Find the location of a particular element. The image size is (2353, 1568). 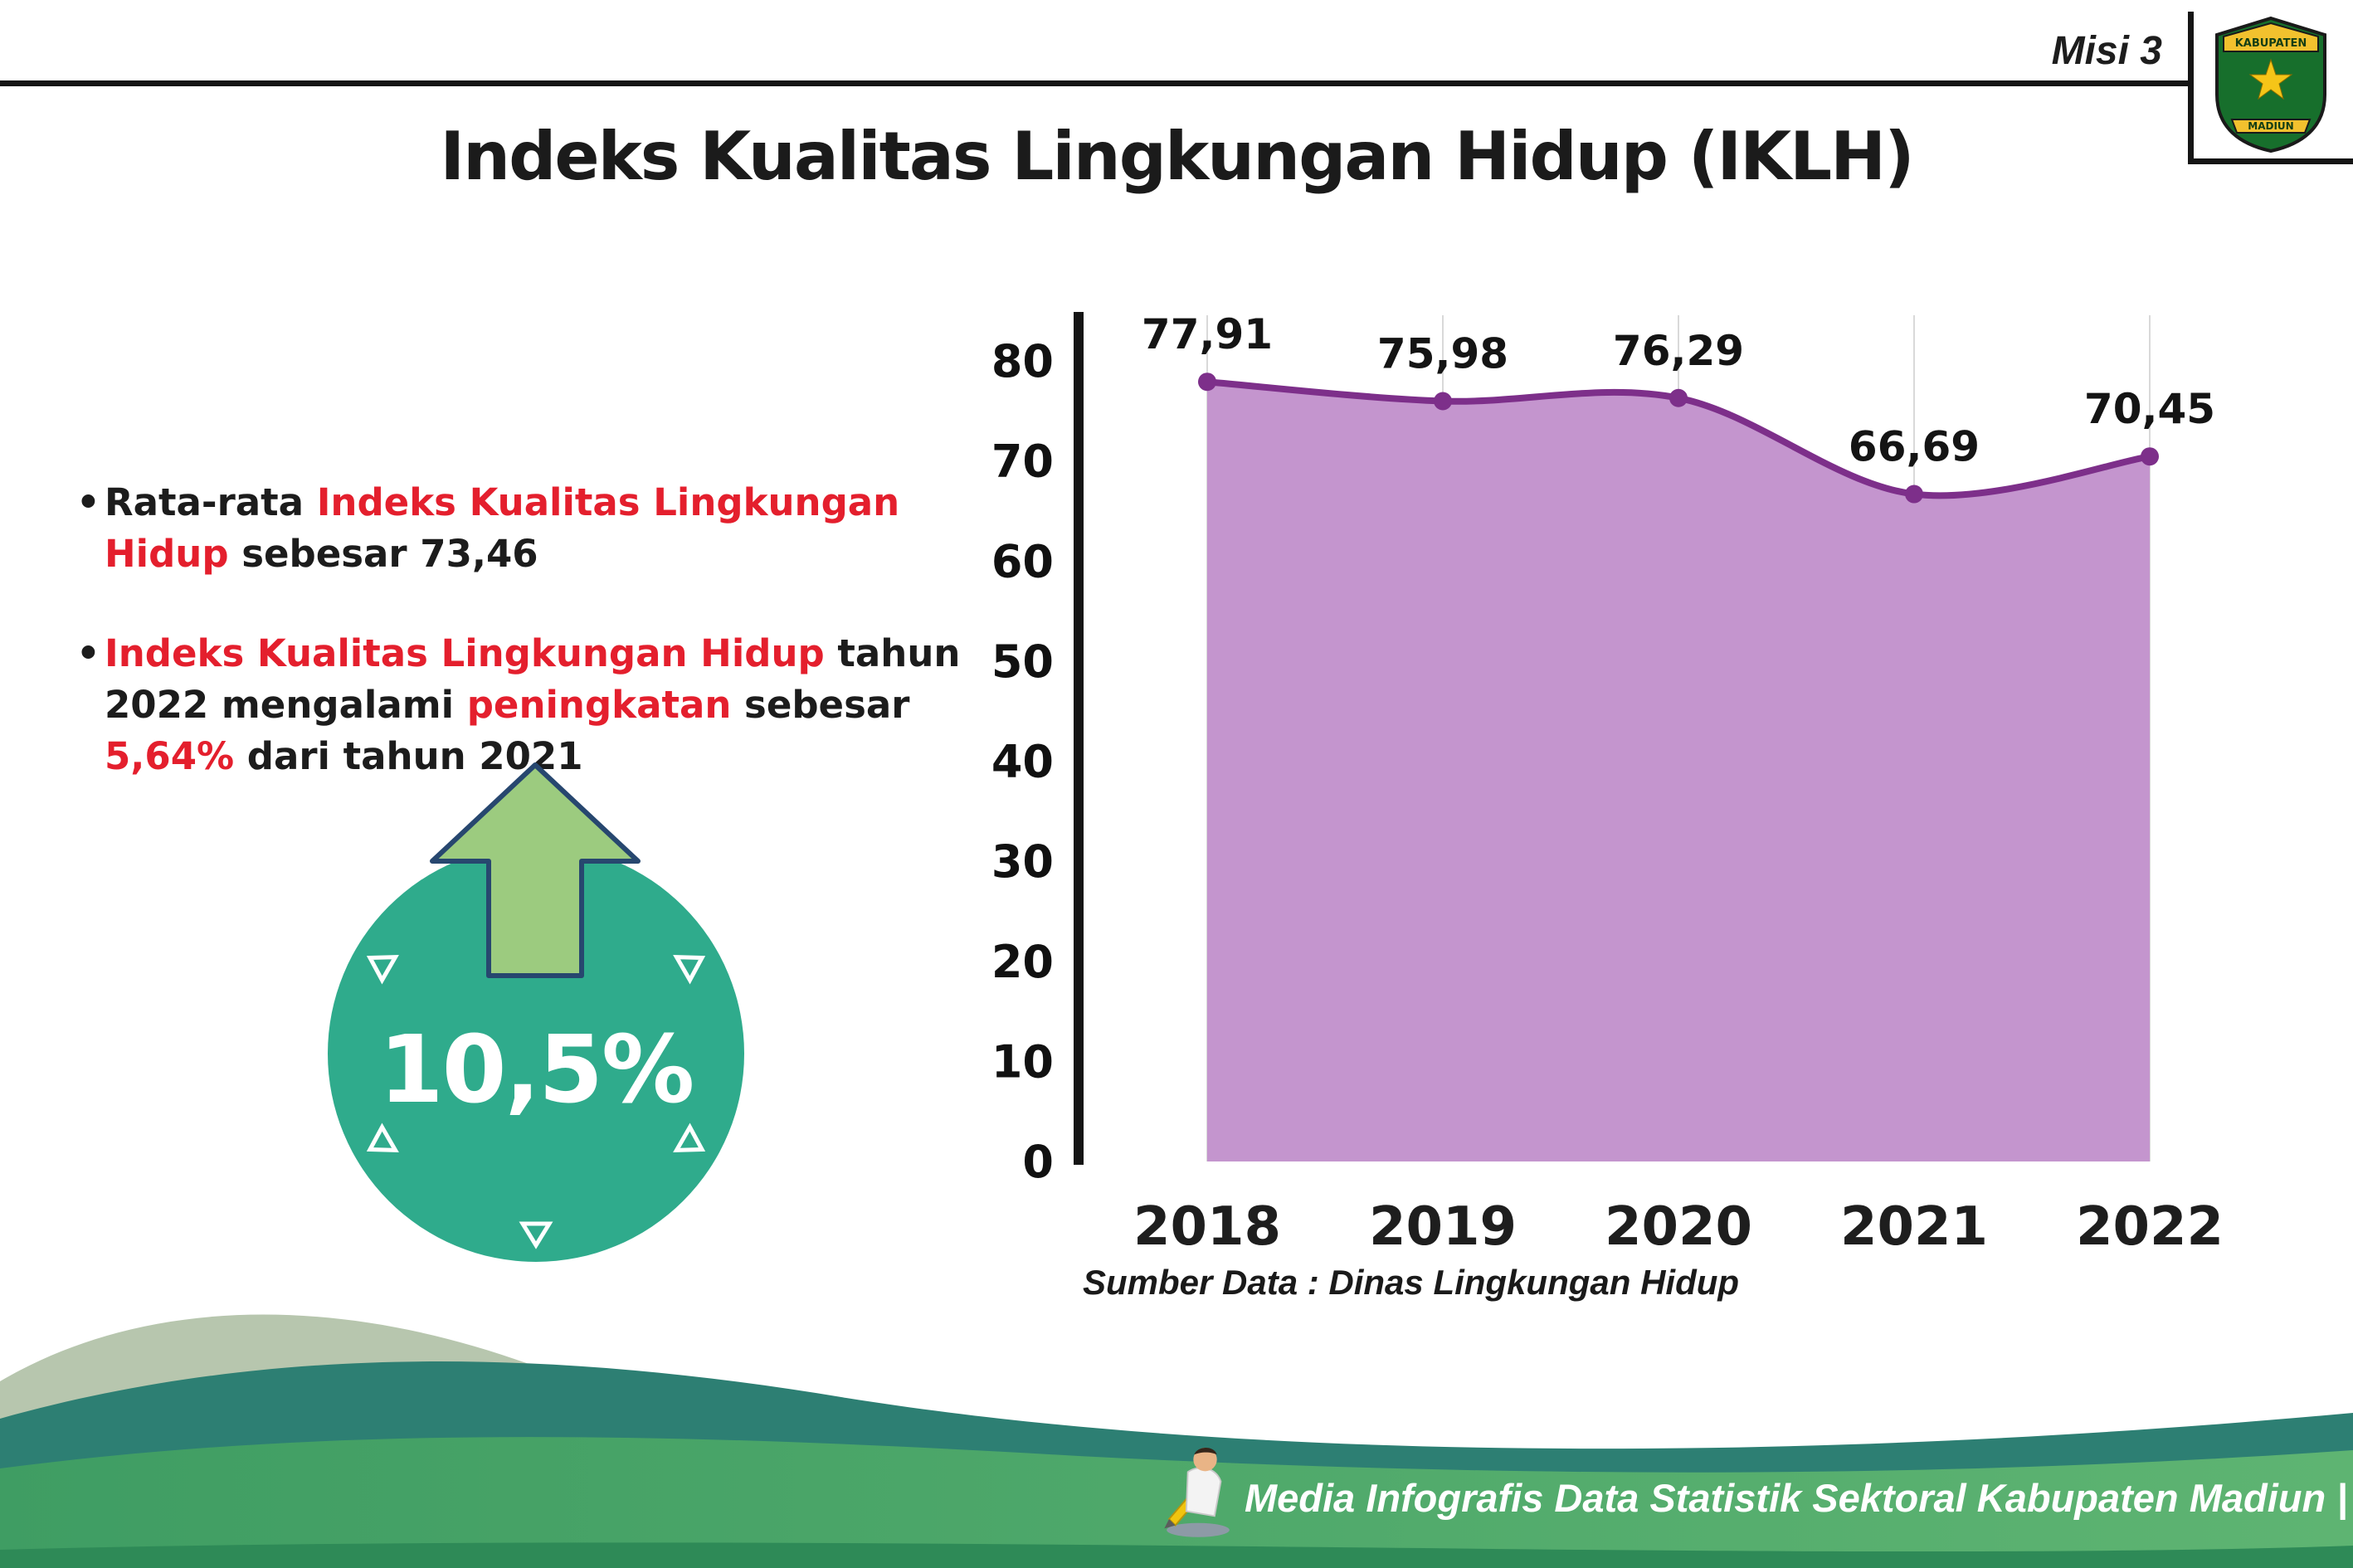

svg-text: 77,91 is located at coordinates (1207, 334).